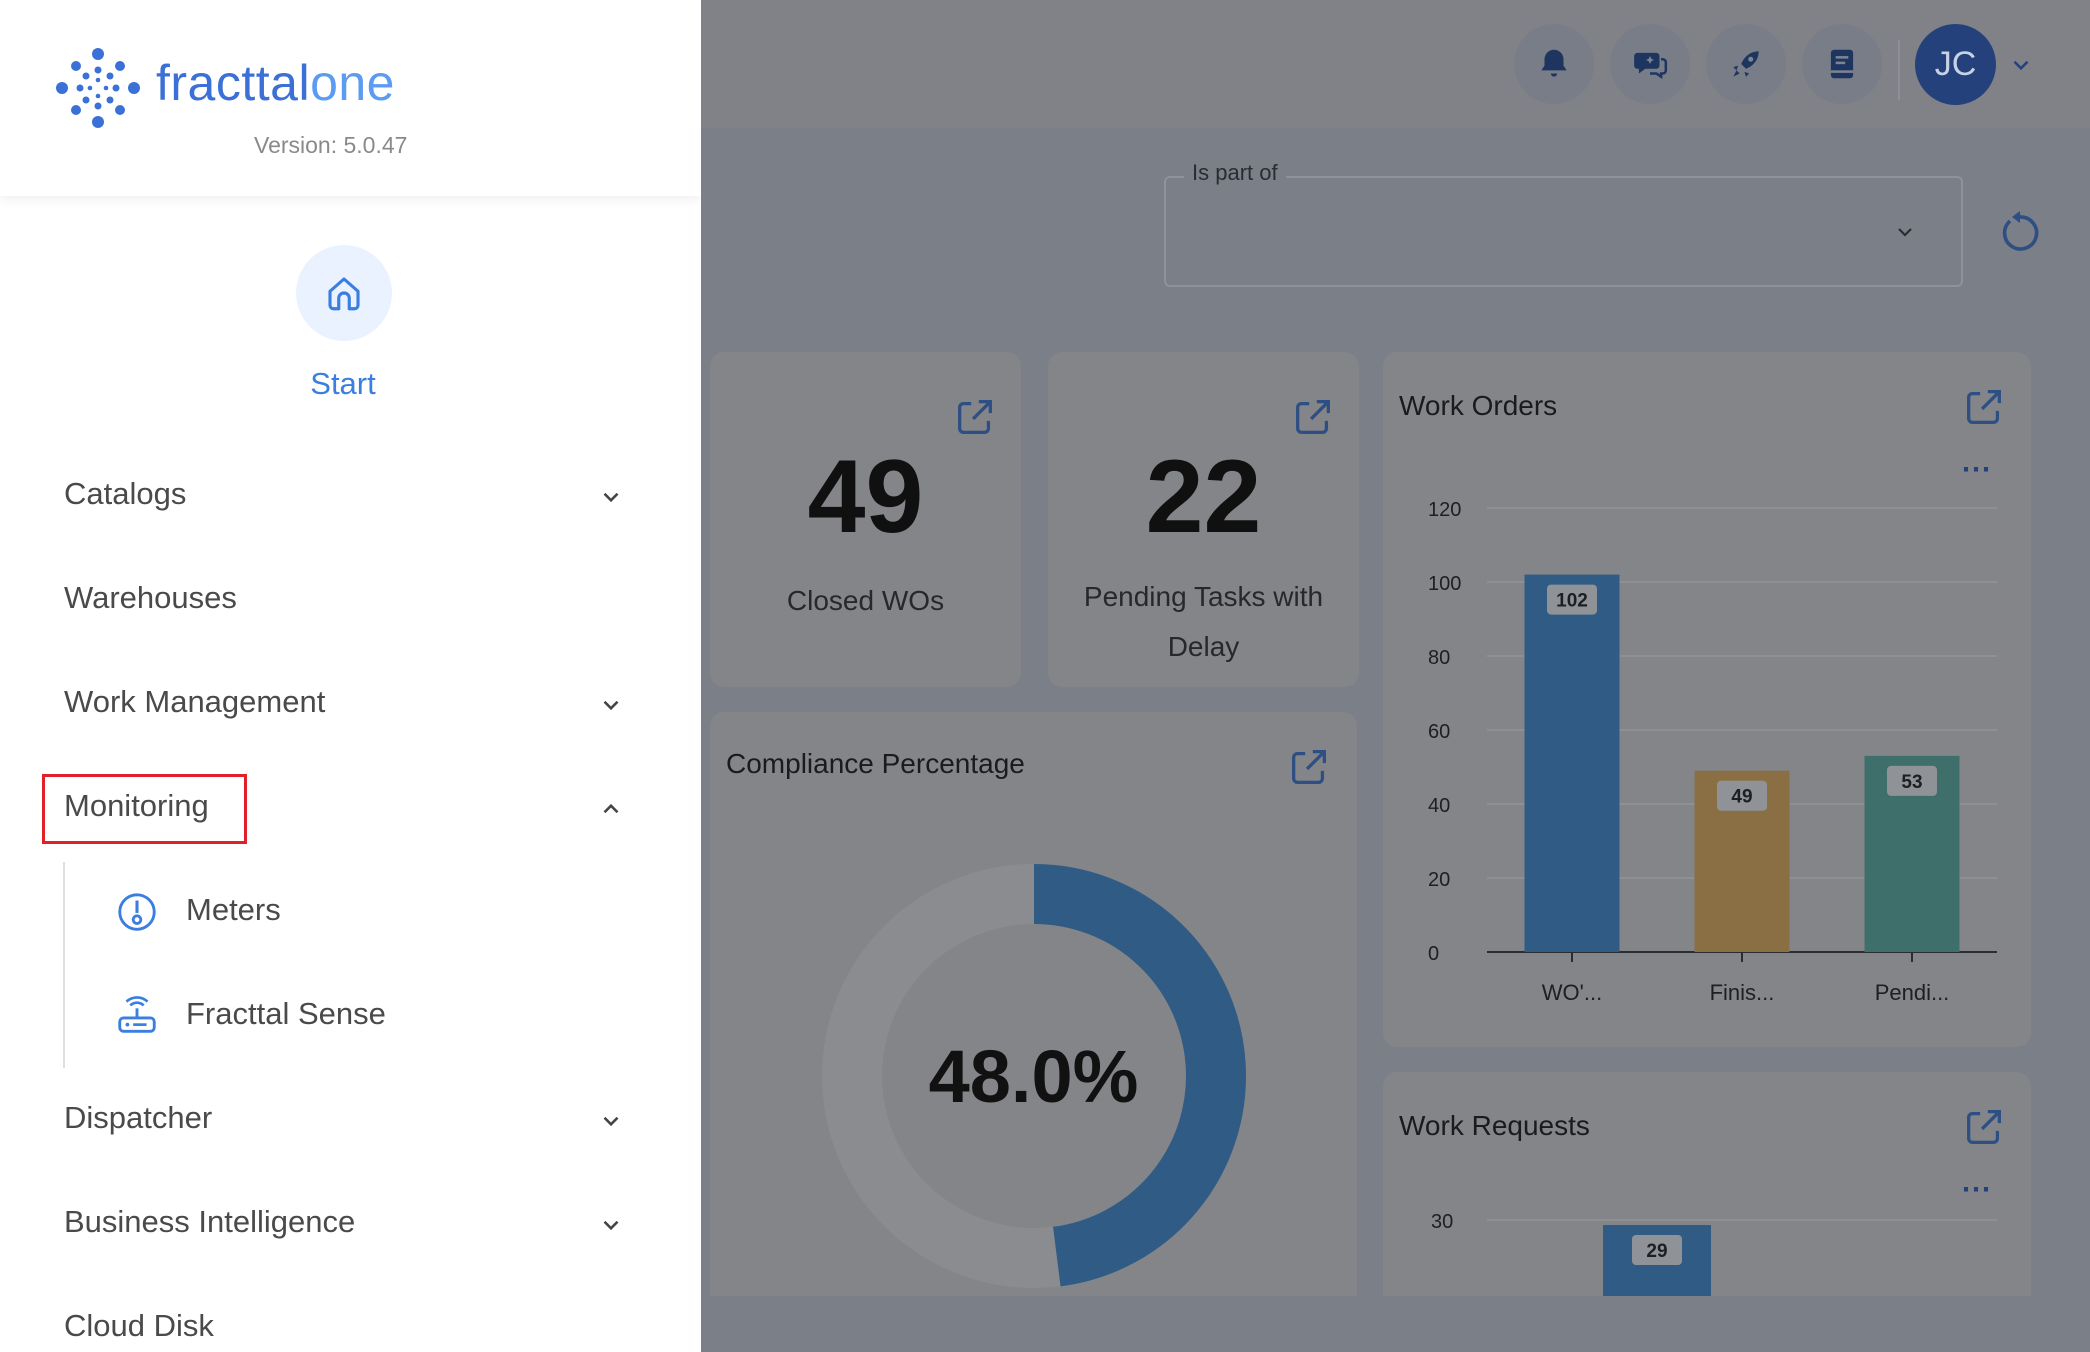  I want to click on sidebar-item-monitoring: Monitoring, so click(136, 805).